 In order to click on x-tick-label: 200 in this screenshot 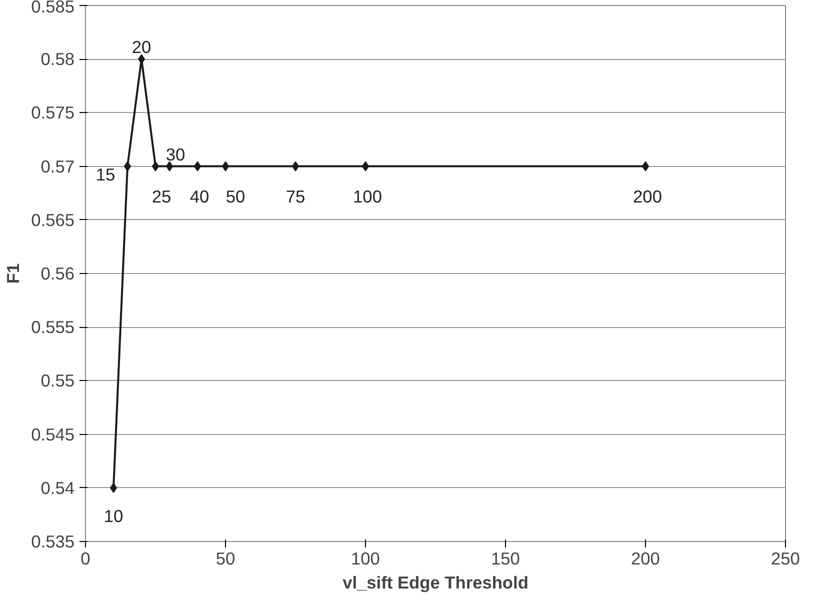, I will do `click(645, 558)`.